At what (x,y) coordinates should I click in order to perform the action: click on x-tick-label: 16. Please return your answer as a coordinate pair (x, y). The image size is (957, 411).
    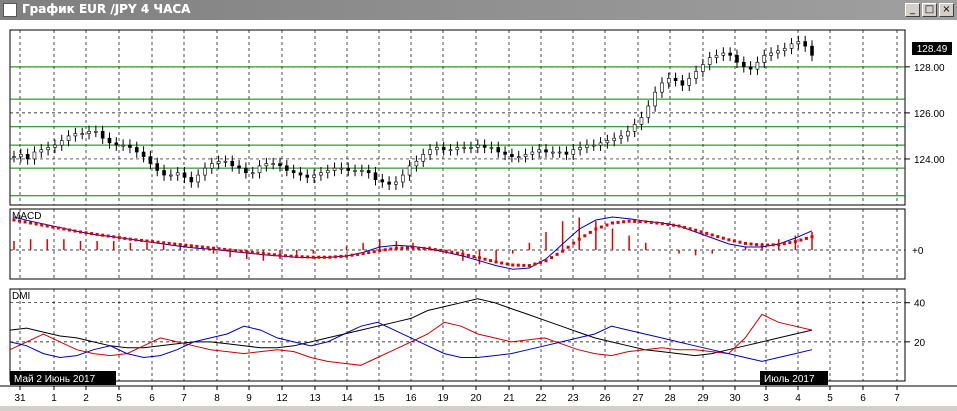
    Looking at the image, I should click on (411, 398).